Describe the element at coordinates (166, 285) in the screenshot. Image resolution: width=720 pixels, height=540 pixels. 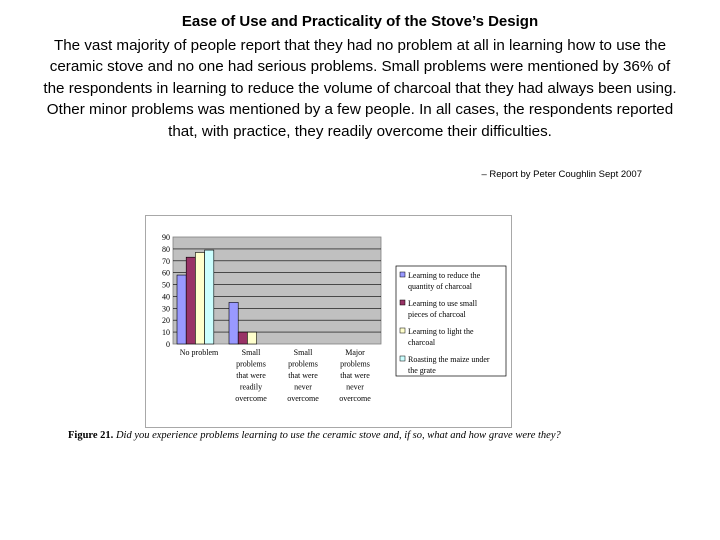
I see `y-tick-label: 50` at that location.